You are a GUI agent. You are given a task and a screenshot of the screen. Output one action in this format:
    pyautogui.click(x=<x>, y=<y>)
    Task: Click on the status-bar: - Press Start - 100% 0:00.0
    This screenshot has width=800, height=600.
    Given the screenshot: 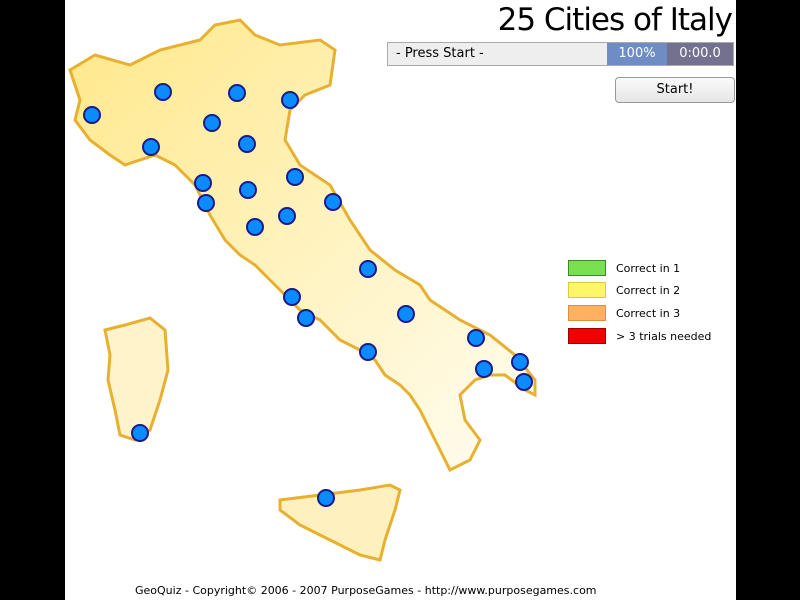 What is the action you would take?
    pyautogui.click(x=560, y=54)
    